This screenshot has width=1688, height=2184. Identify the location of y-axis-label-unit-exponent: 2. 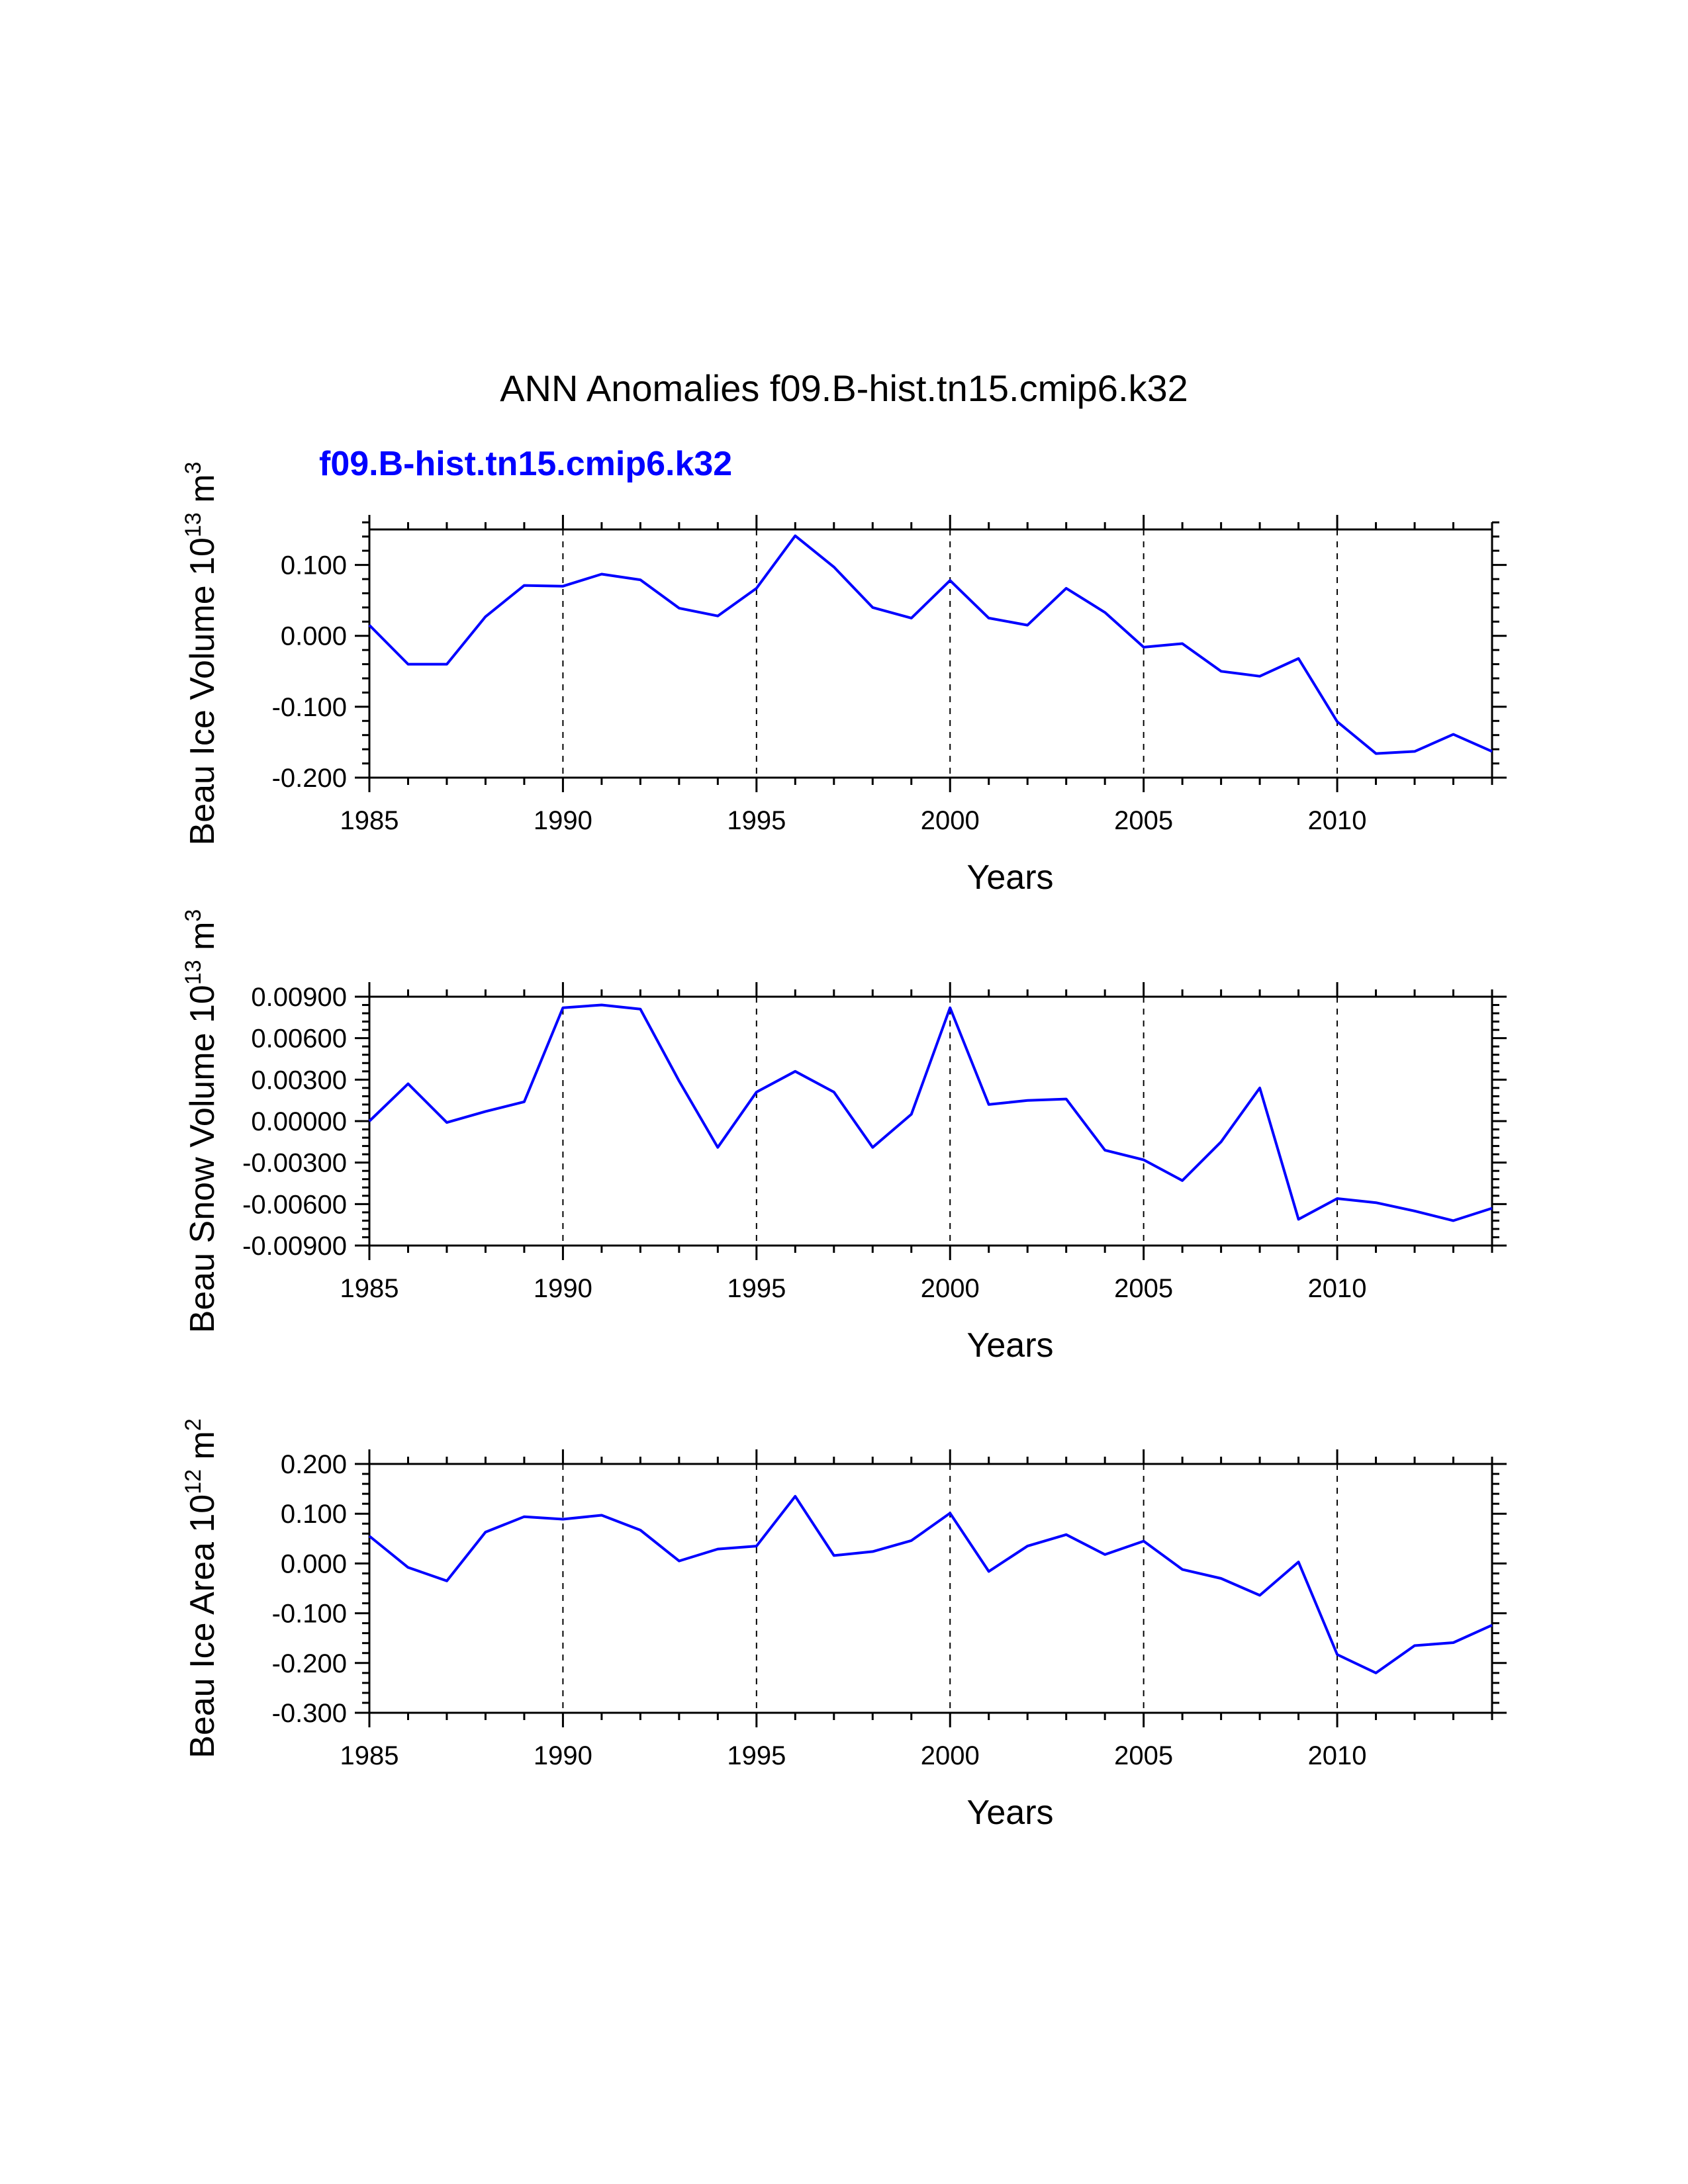
(193, 1425).